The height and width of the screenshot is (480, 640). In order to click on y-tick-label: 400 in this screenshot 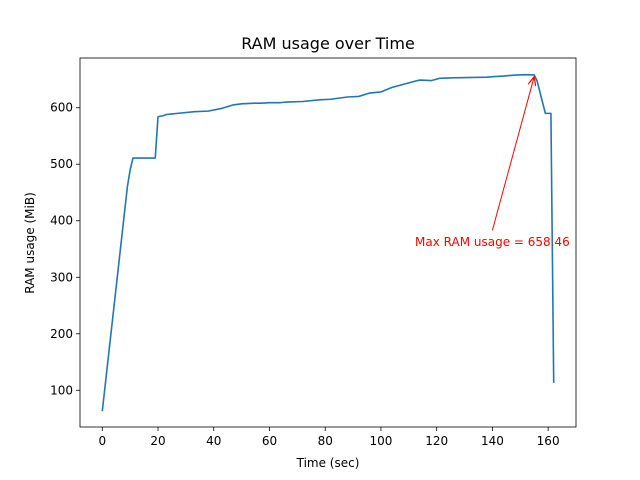, I will do `click(61, 221)`.